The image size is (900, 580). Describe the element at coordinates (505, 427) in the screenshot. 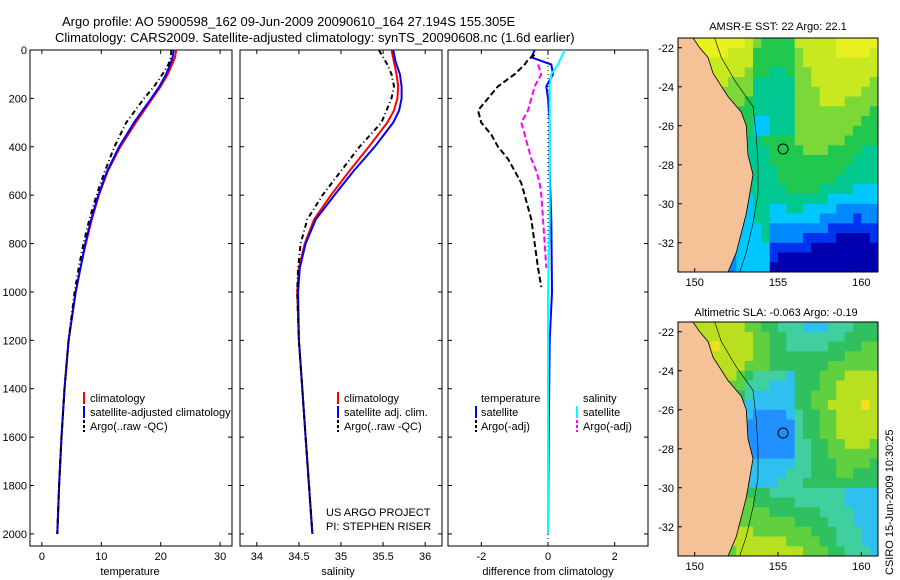

I see `legend-temp-argo: Argo(-adj)` at that location.